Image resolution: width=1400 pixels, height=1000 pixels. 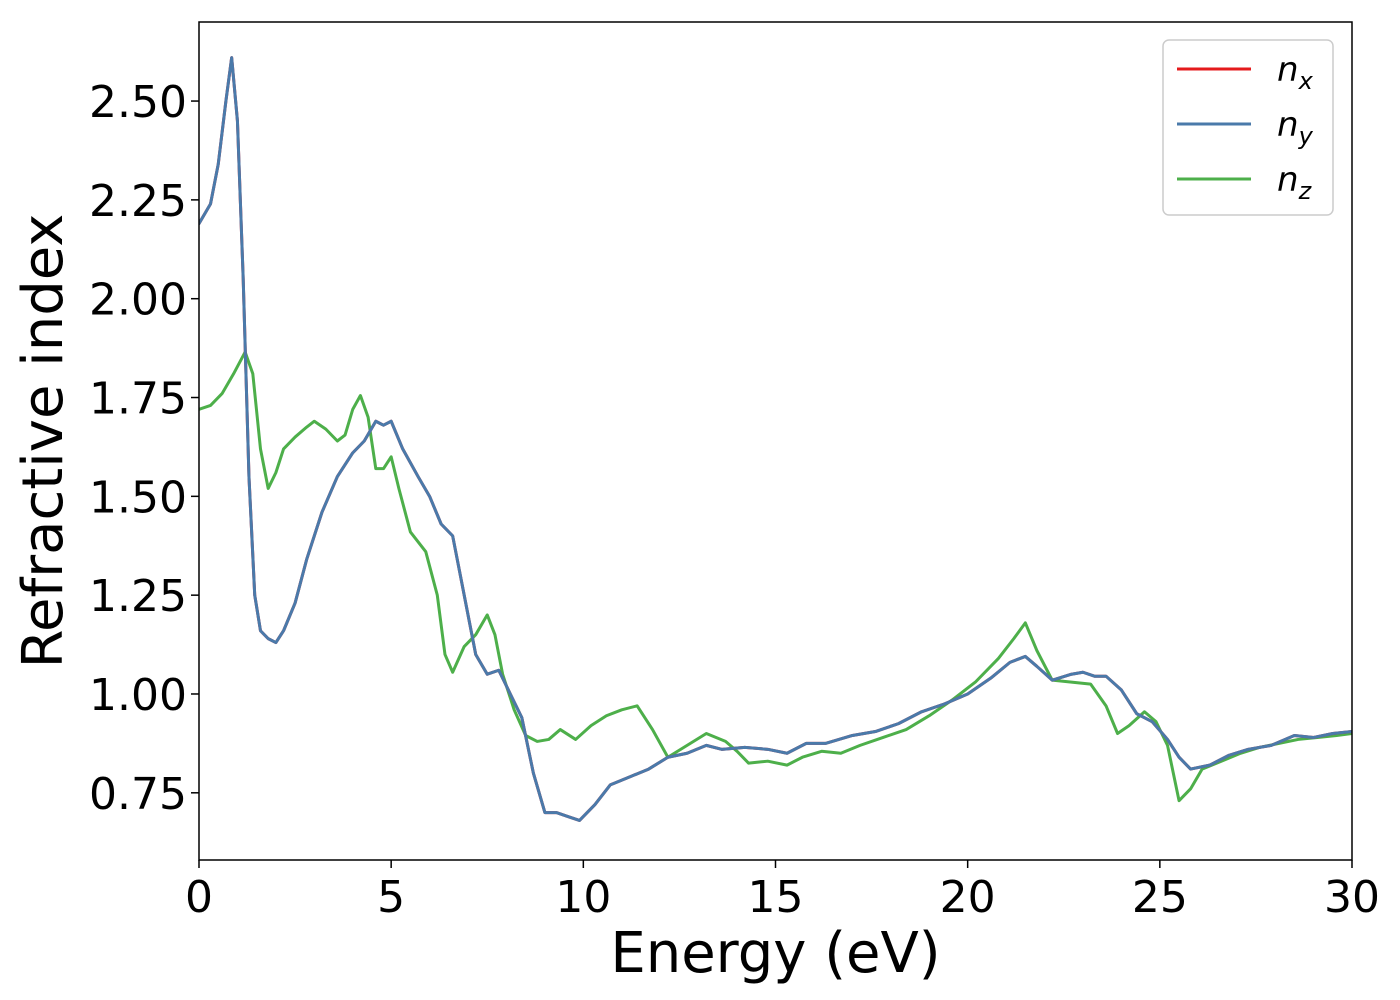 I want to click on x-tick-label: 0, so click(x=199, y=897).